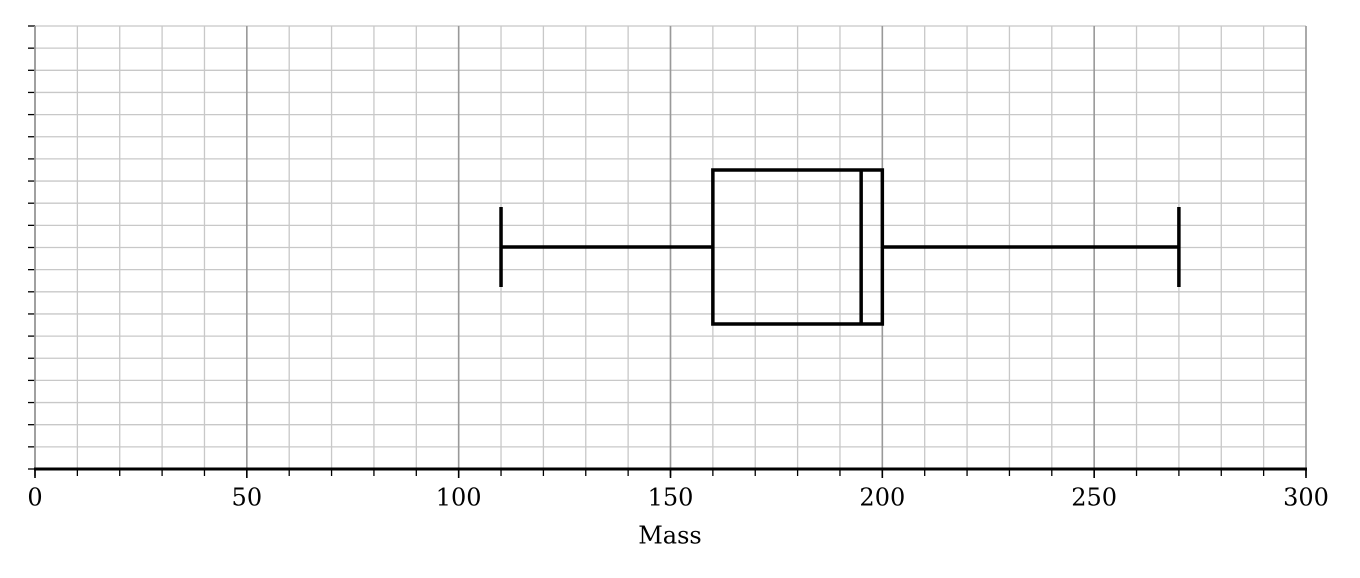 This screenshot has height=578, width=1360. I want to click on x-tick-label: 150, so click(671, 498).